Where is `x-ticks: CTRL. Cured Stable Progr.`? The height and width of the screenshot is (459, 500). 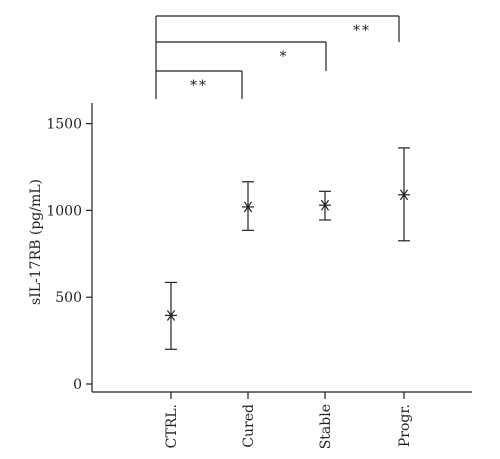
x-ticks: CTRL. Cured Stable Progr. is located at coordinates (288, 420).